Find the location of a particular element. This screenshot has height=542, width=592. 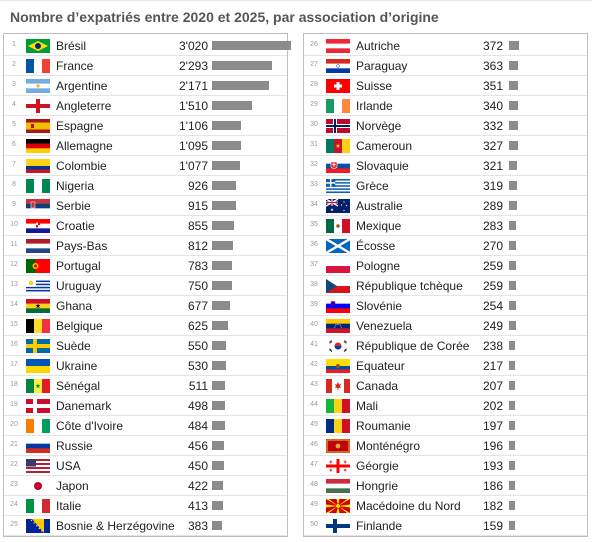

table-row: 46 Monténégro 196 is located at coordinates (445, 446).